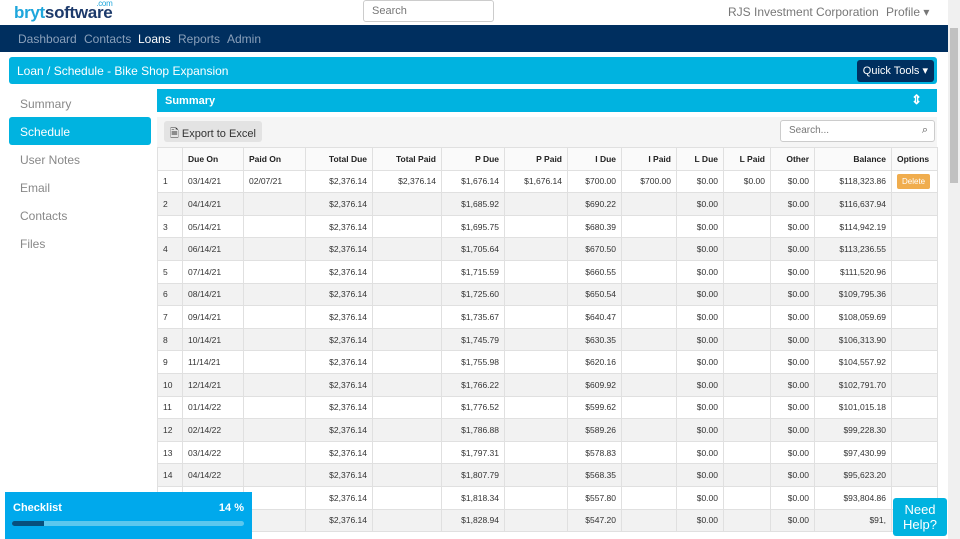 This screenshot has width=960, height=539. I want to click on sidebar-item-schedule: Schedule, so click(80, 131).